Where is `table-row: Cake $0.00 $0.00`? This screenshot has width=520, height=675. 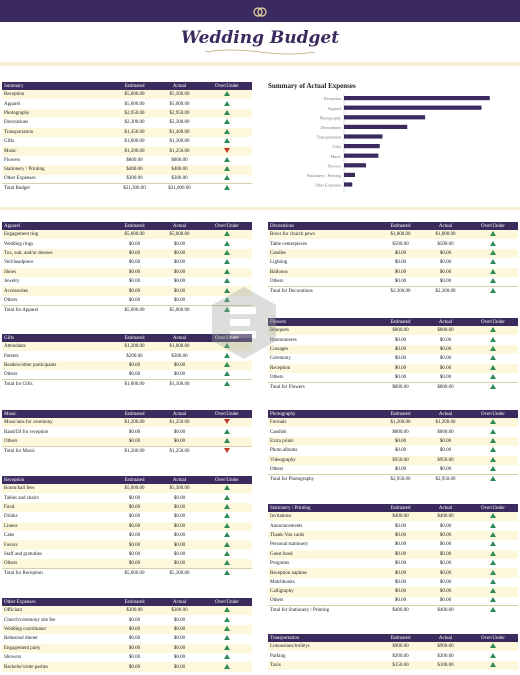
table-row: Cake $0.00 $0.00 is located at coordinates (127, 535).